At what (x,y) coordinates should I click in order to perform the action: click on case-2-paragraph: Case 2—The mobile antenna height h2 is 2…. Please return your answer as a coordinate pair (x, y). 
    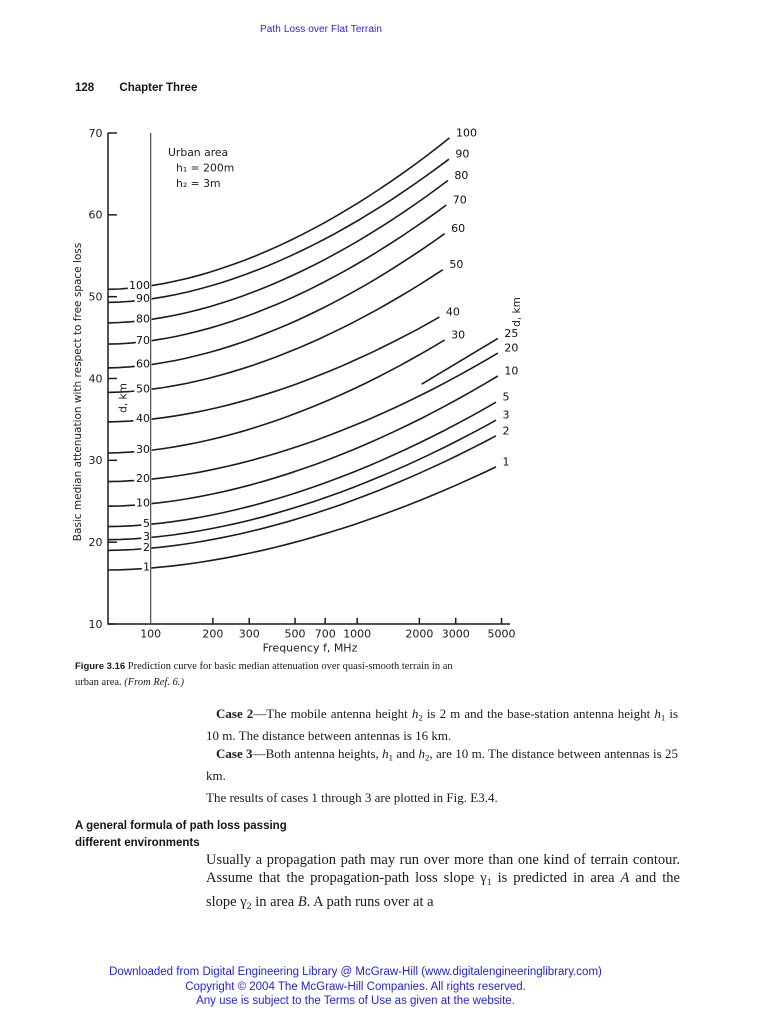
    Looking at the image, I should click on (442, 724).